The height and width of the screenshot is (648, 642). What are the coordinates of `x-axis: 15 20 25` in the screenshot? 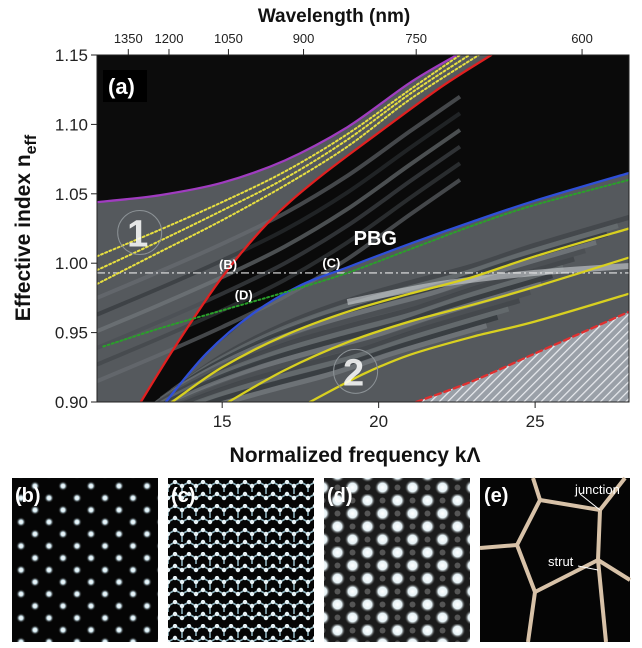 It's located at (379, 416).